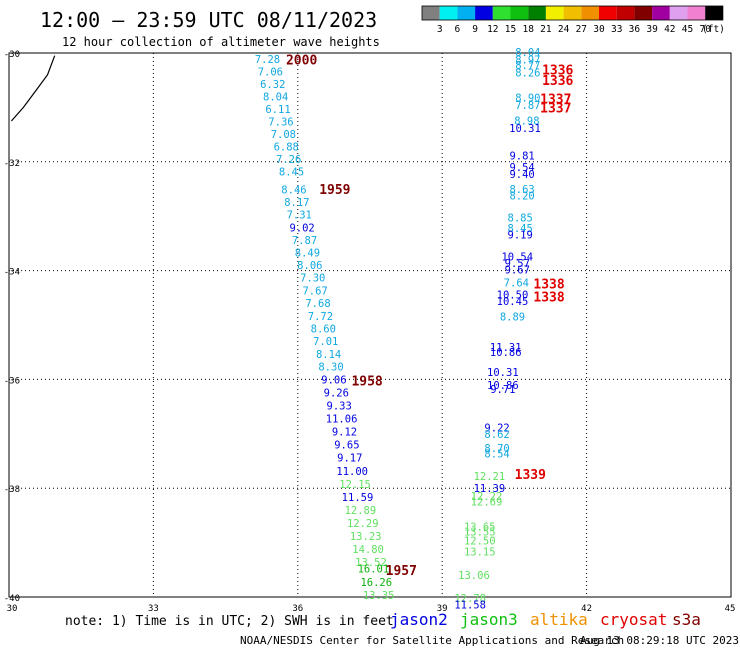  What do you see at coordinates (503, 373) in the screenshot?
I see `wave-height-label: 10.31` at bounding box center [503, 373].